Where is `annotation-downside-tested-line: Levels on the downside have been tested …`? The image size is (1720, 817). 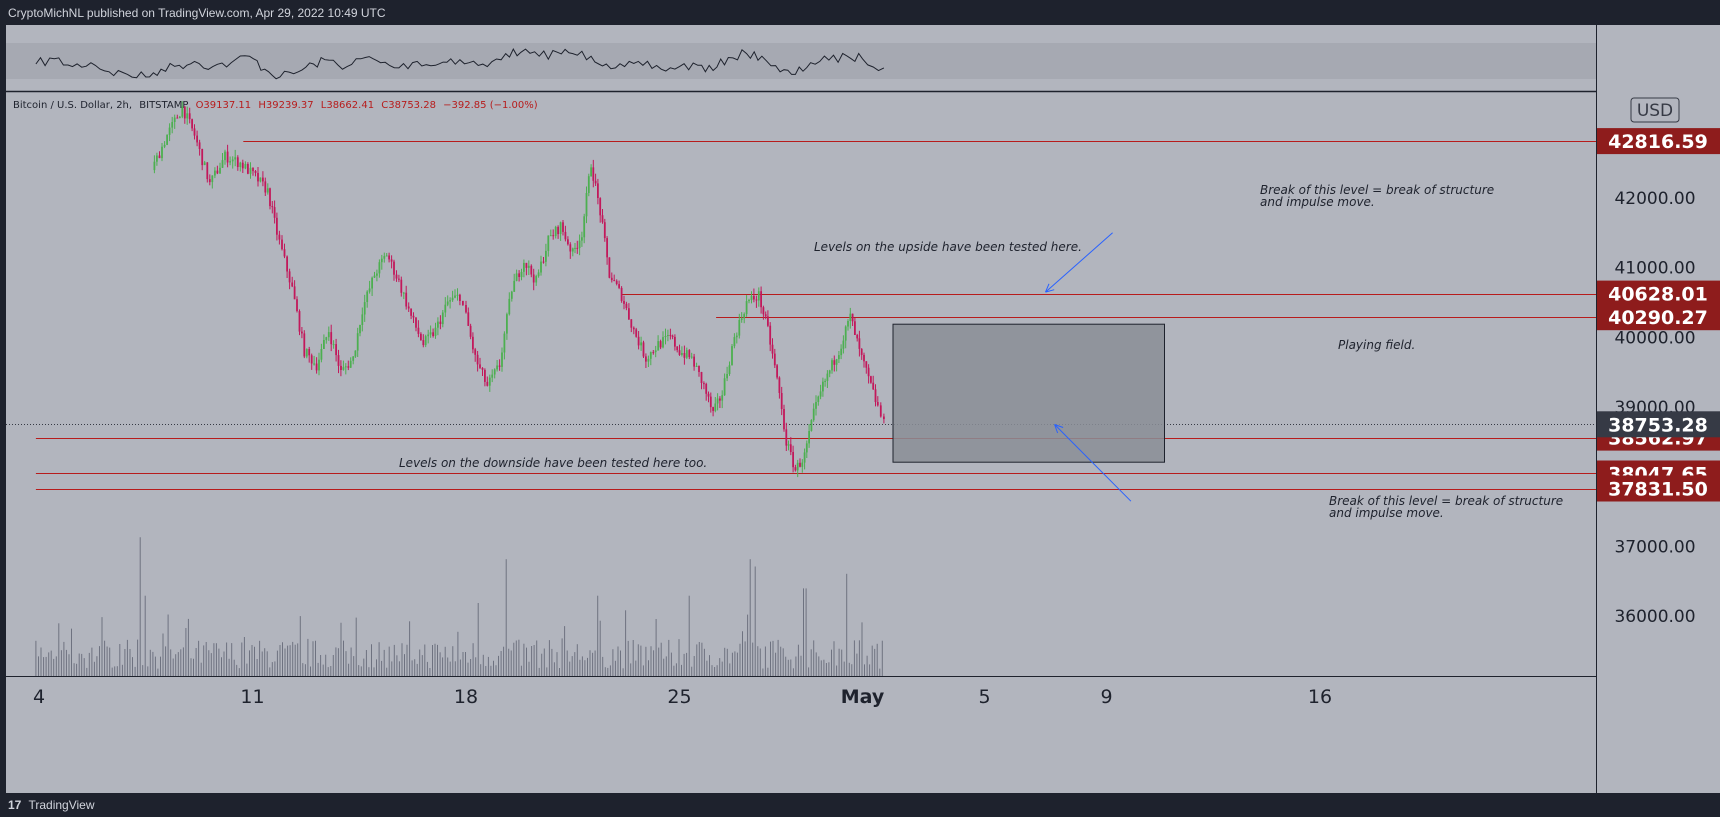 annotation-downside-tested-line: Levels on the downside have been tested … is located at coordinates (553, 463).